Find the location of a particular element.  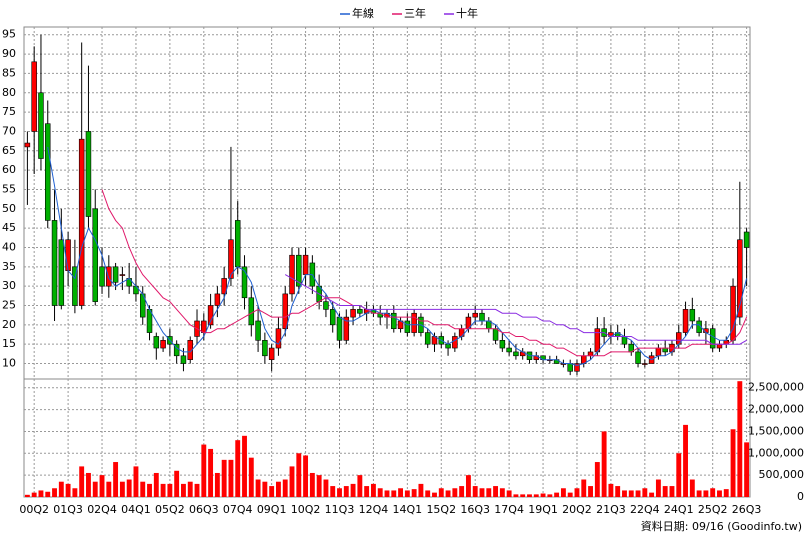

x-tick-label: 19Q1 is located at coordinates (543, 509).